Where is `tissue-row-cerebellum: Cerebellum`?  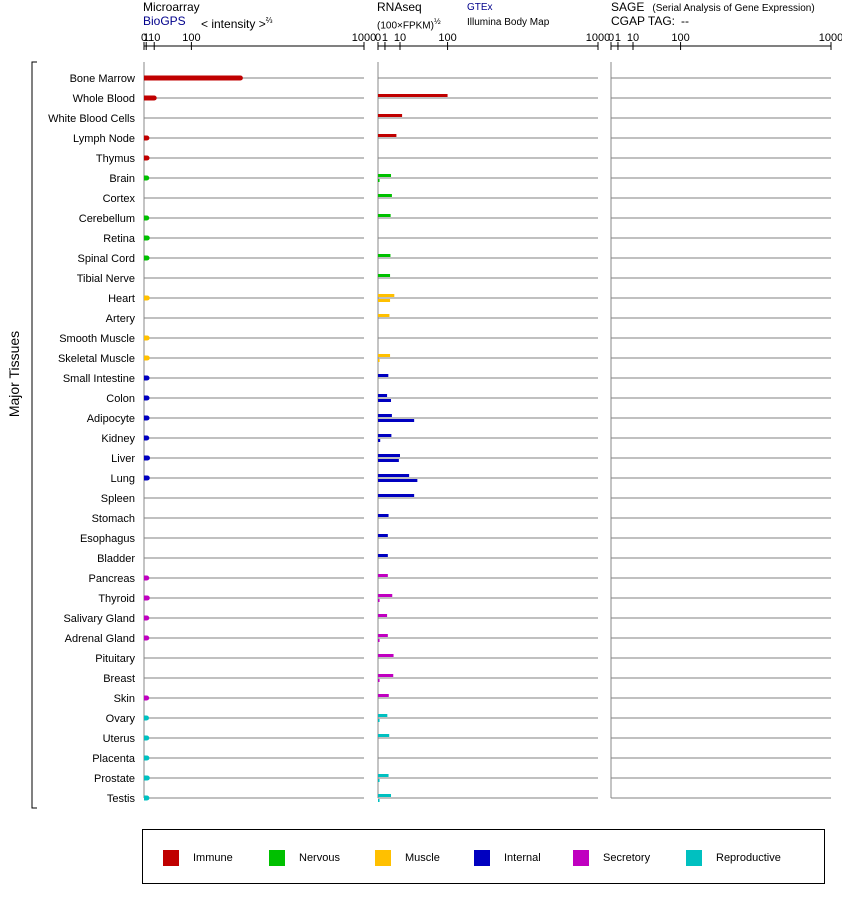
tissue-row-cerebellum: Cerebellum is located at coordinates (455, 219).